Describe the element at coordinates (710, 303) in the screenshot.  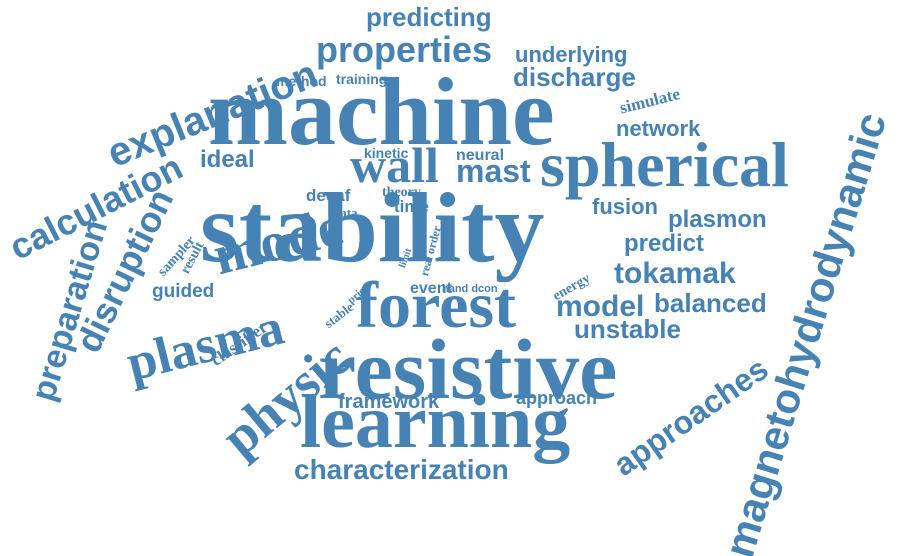
I see `word-balanced: balanced` at that location.